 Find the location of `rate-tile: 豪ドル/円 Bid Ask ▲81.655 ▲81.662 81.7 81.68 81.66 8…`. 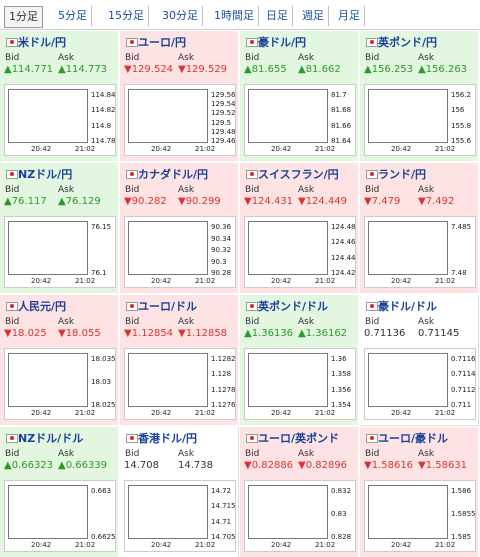

rate-tile: 豪ドル/円 Bid Ask ▲81.655 ▲81.662 81.7 81.68 81.66 8… is located at coordinates (299, 96).